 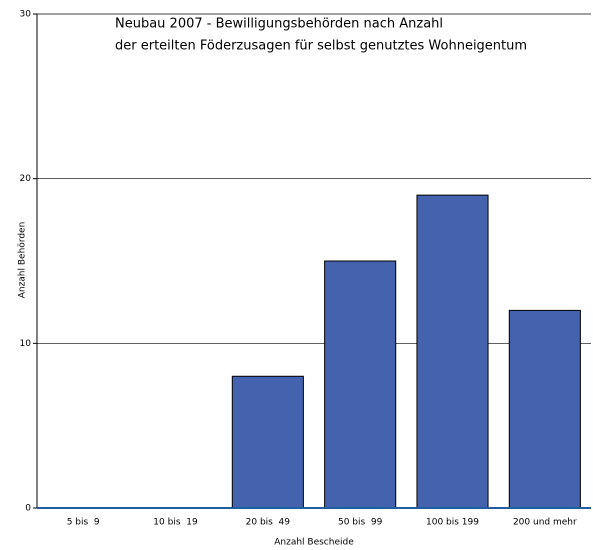 What do you see at coordinates (83, 523) in the screenshot?
I see `x-tick-label: 5 bis 9` at bounding box center [83, 523].